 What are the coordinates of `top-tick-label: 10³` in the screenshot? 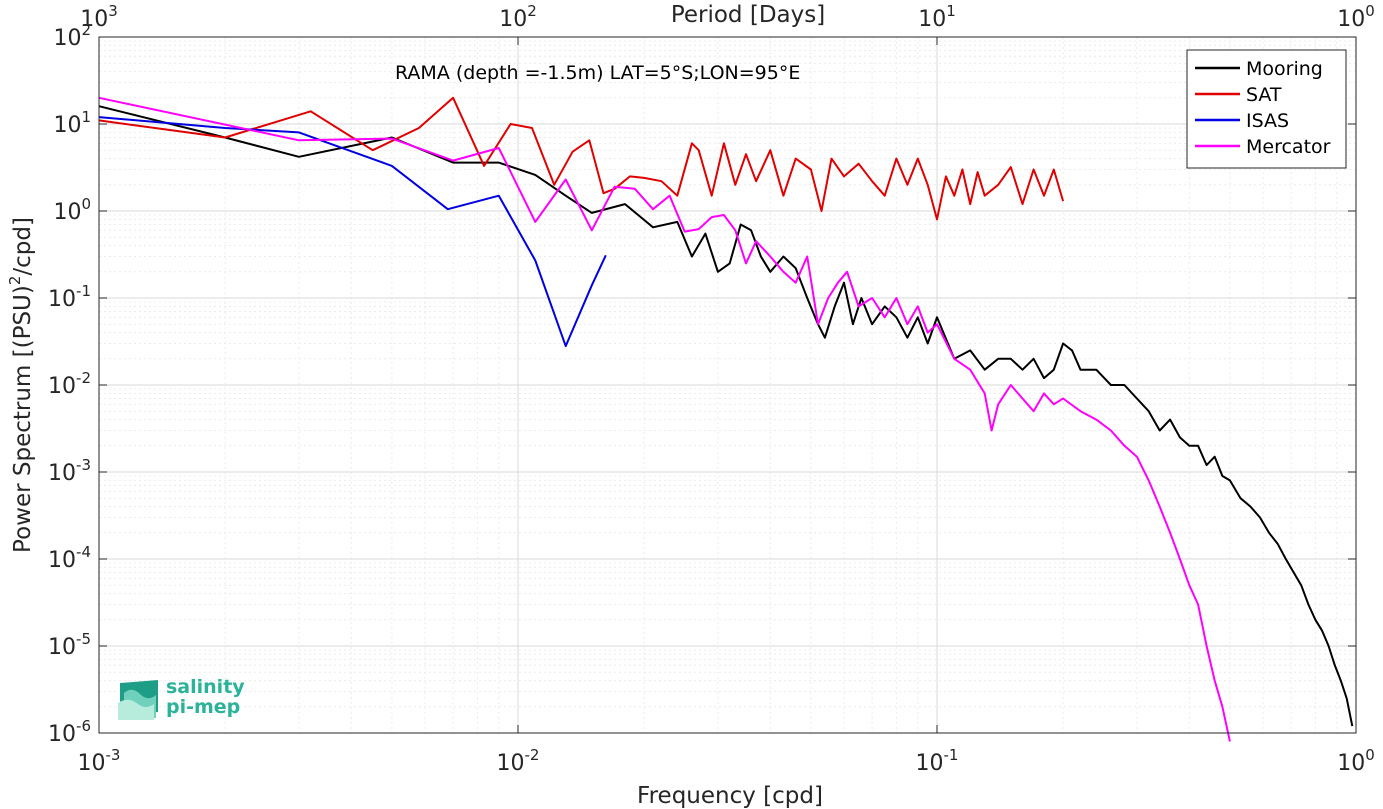 It's located at (99, 17).